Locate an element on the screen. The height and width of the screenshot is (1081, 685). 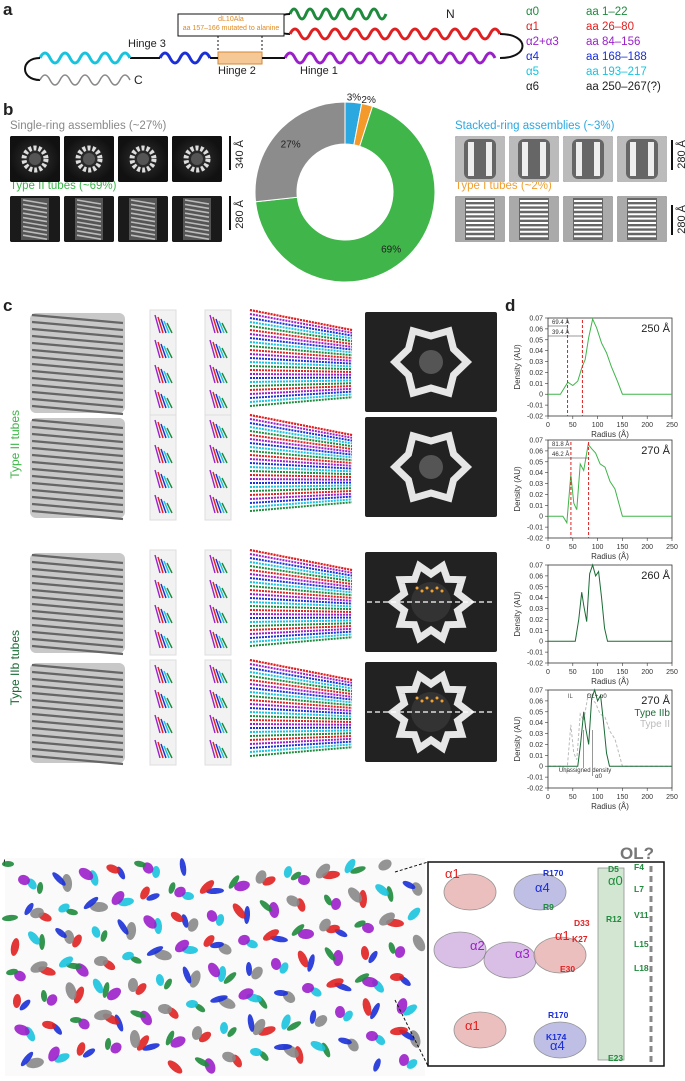
legend-helix-range: aa 84–156 is located at coordinates (613, 42).